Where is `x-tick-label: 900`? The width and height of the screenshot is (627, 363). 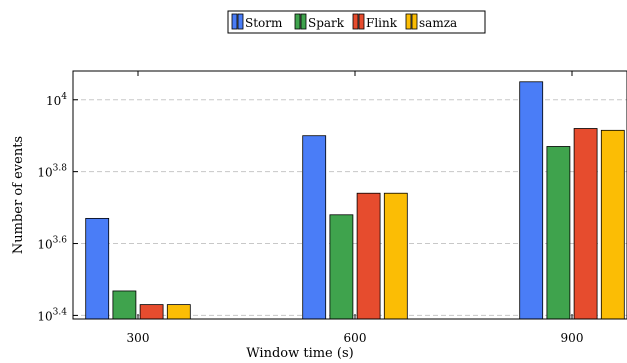
x-tick-label: 900 is located at coordinates (572, 338).